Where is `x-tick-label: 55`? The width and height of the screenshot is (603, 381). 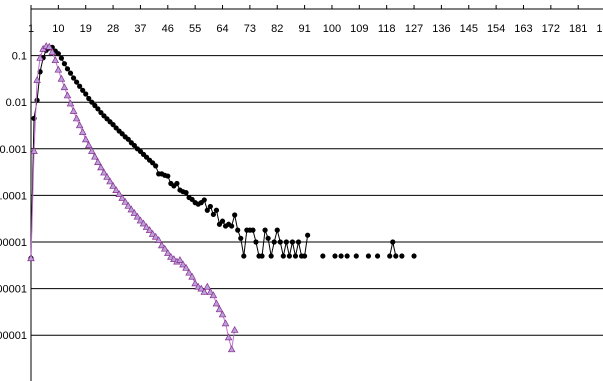
x-tick-label: 55 is located at coordinates (195, 29).